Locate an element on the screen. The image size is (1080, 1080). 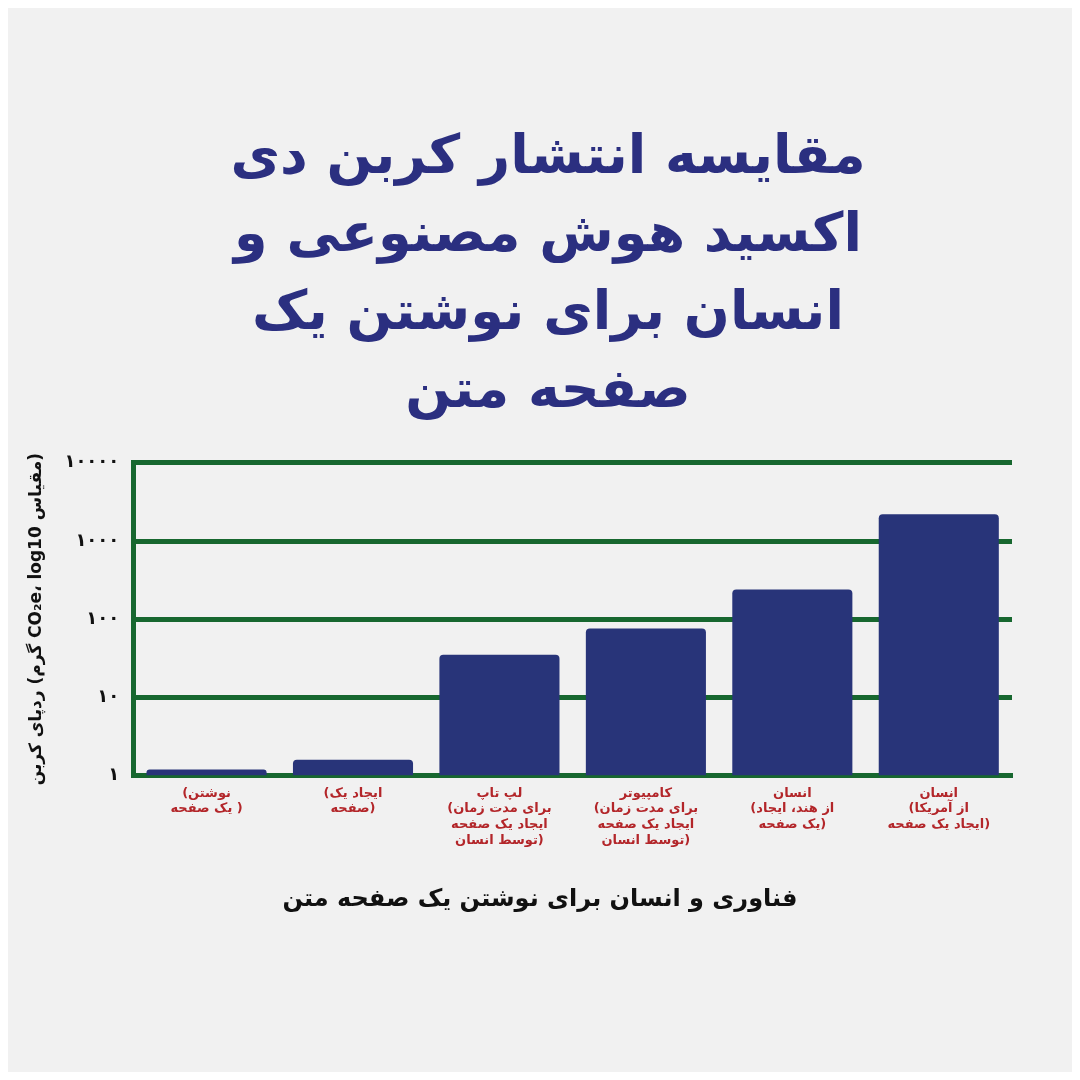
x-tick-label: انسان (از آمریکا ایجاد یک صفحه) is located at coordinates (939, 807).